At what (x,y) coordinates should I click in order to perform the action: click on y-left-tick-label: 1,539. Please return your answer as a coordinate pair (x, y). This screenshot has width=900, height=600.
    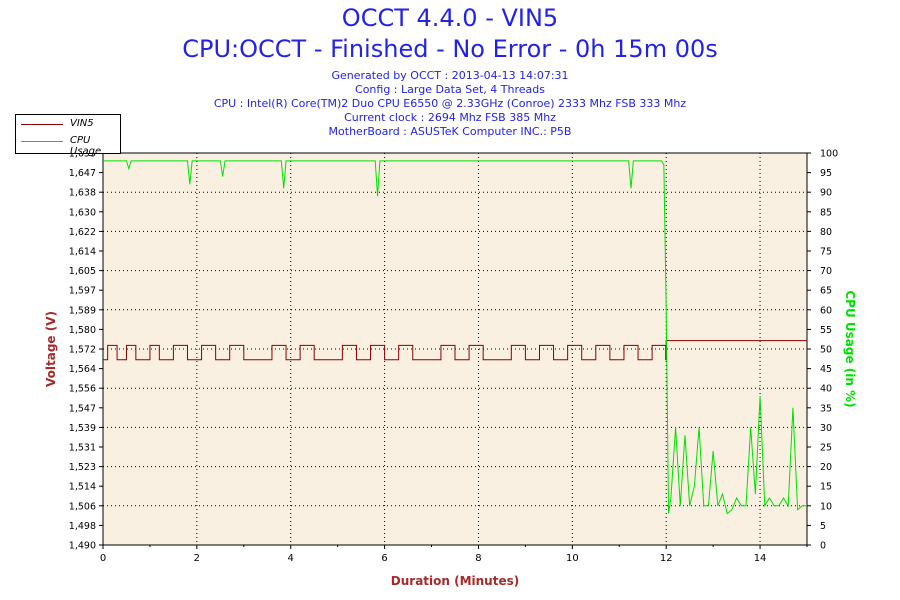
    Looking at the image, I should click on (82, 428).